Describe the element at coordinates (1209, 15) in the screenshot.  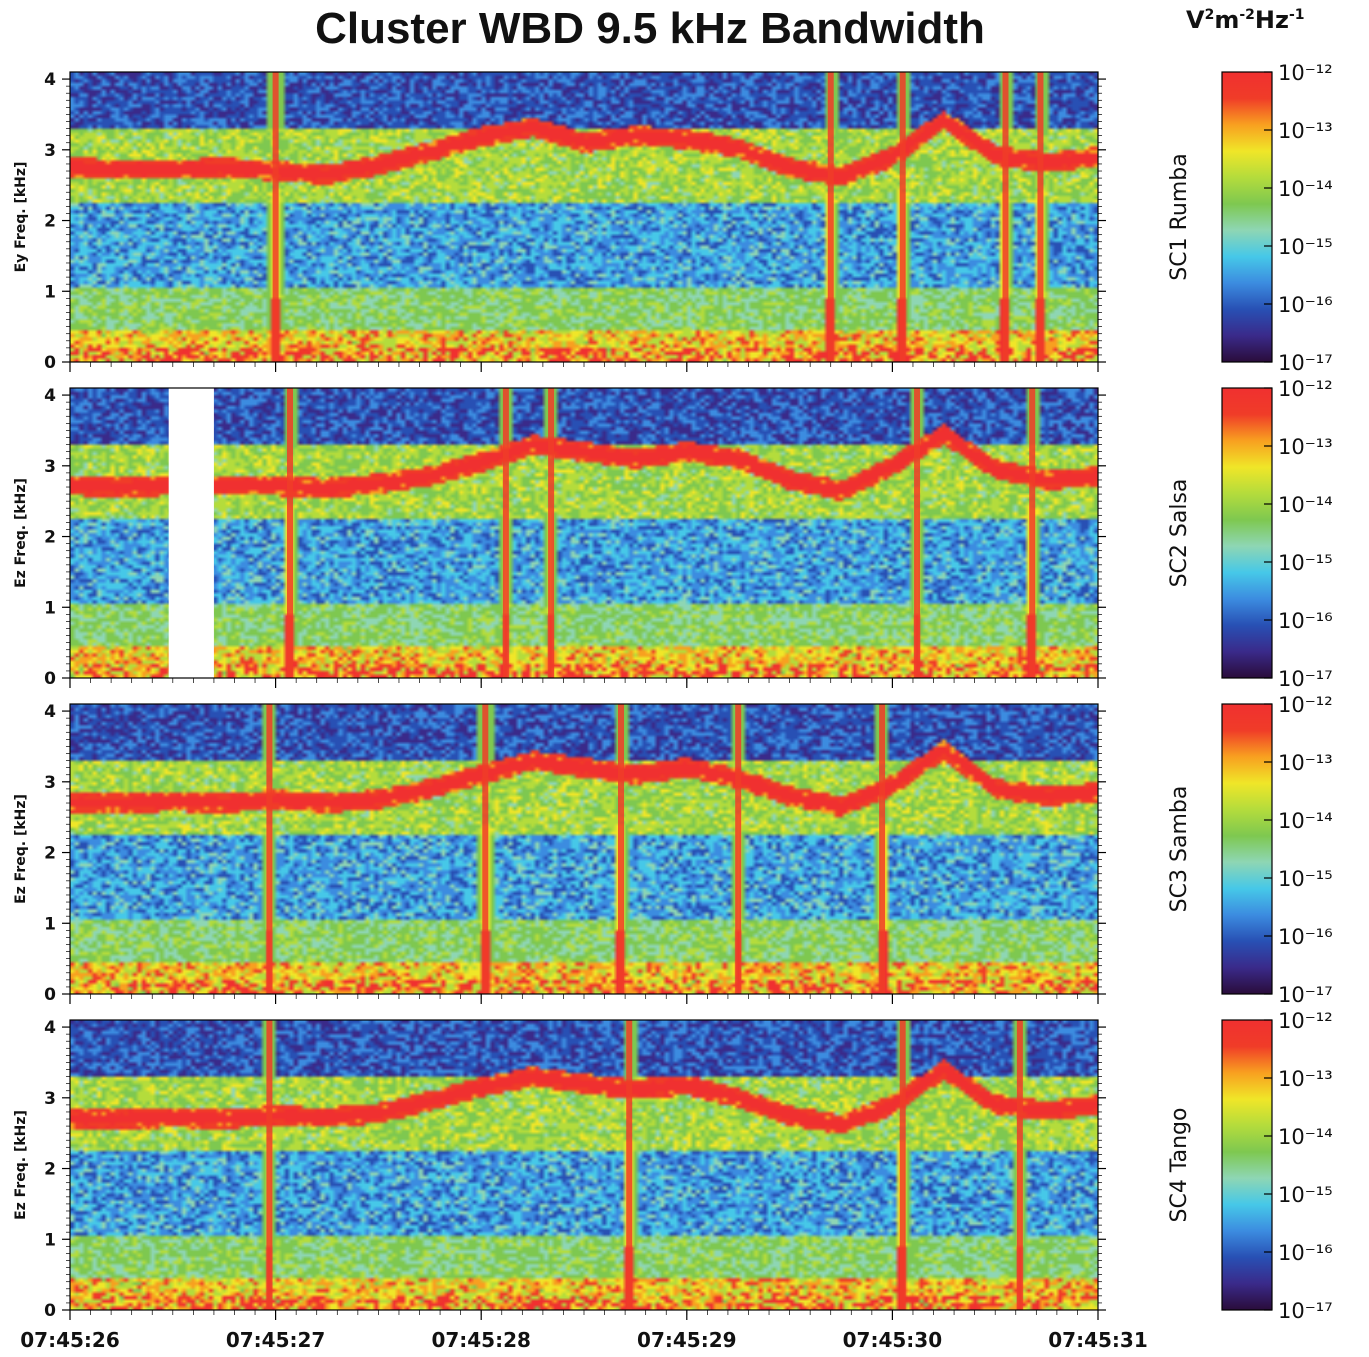
I see `units-sup-1: 2` at that location.